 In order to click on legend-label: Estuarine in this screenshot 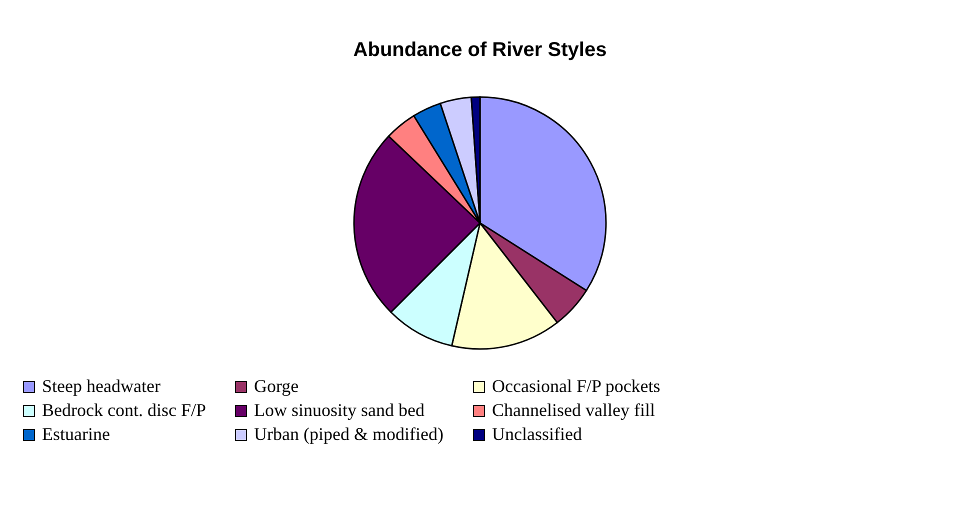, I will do `click(76, 434)`.